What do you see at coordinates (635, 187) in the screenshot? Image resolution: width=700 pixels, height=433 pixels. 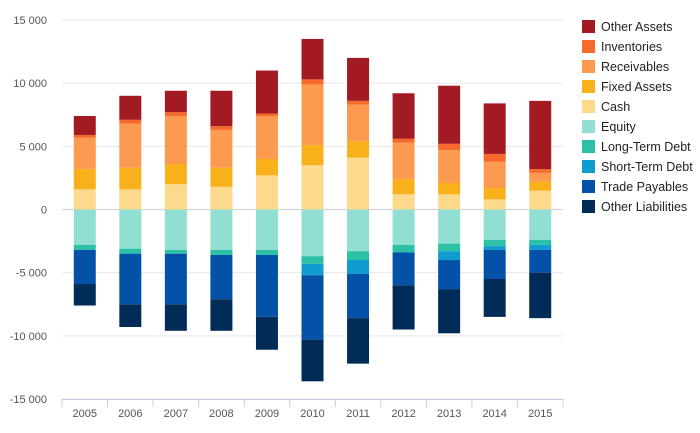 I see `legend-item: Trade Payables` at bounding box center [635, 187].